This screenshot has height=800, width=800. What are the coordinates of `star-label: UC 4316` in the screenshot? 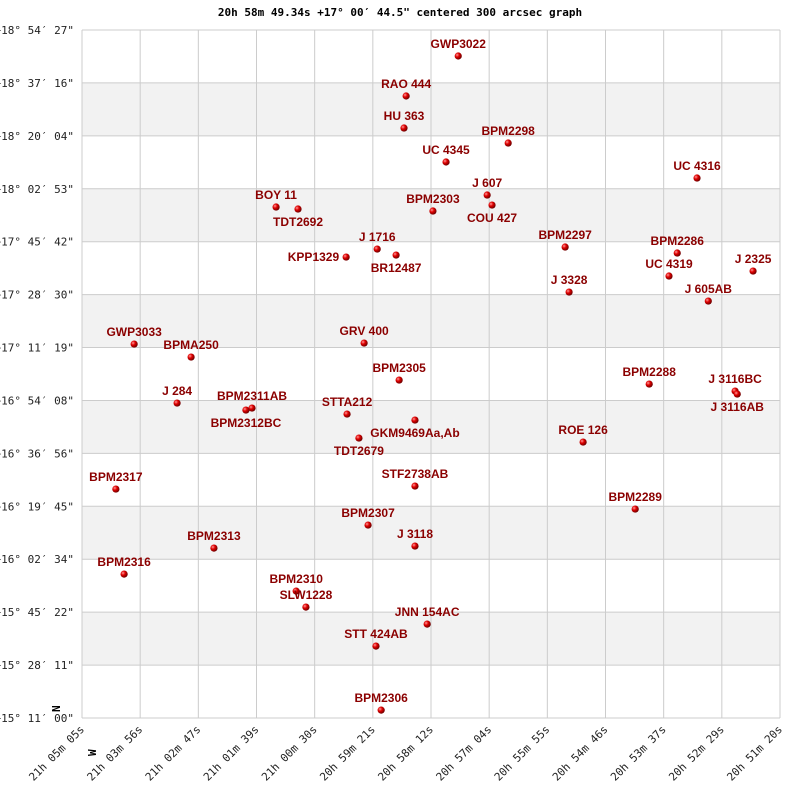 It's located at (697, 166).